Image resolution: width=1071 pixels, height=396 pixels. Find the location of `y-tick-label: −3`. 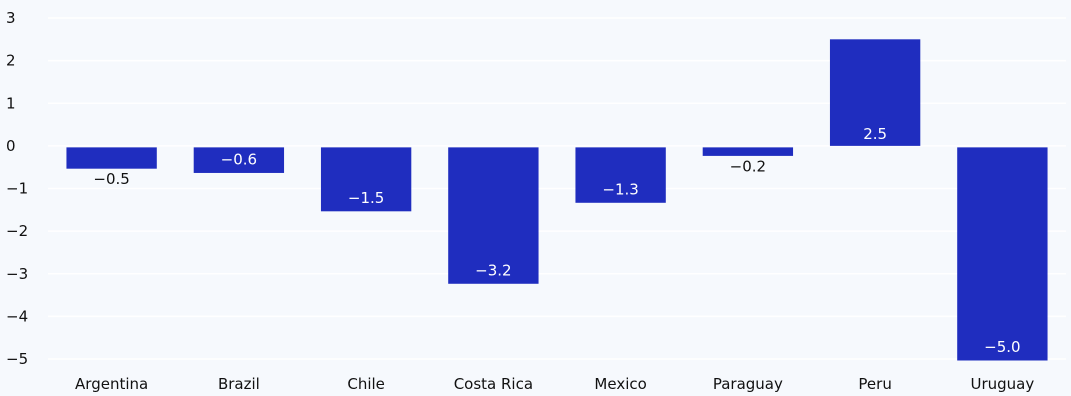

y-tick-label: −3 is located at coordinates (17, 274).